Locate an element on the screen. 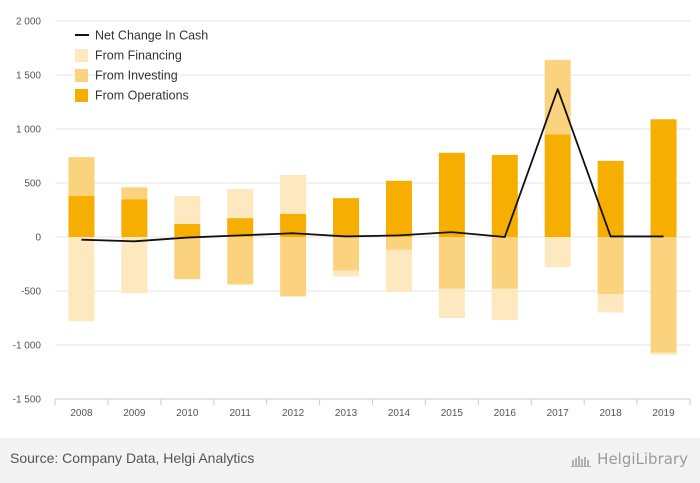  x-tick-label: 2015 is located at coordinates (452, 413).